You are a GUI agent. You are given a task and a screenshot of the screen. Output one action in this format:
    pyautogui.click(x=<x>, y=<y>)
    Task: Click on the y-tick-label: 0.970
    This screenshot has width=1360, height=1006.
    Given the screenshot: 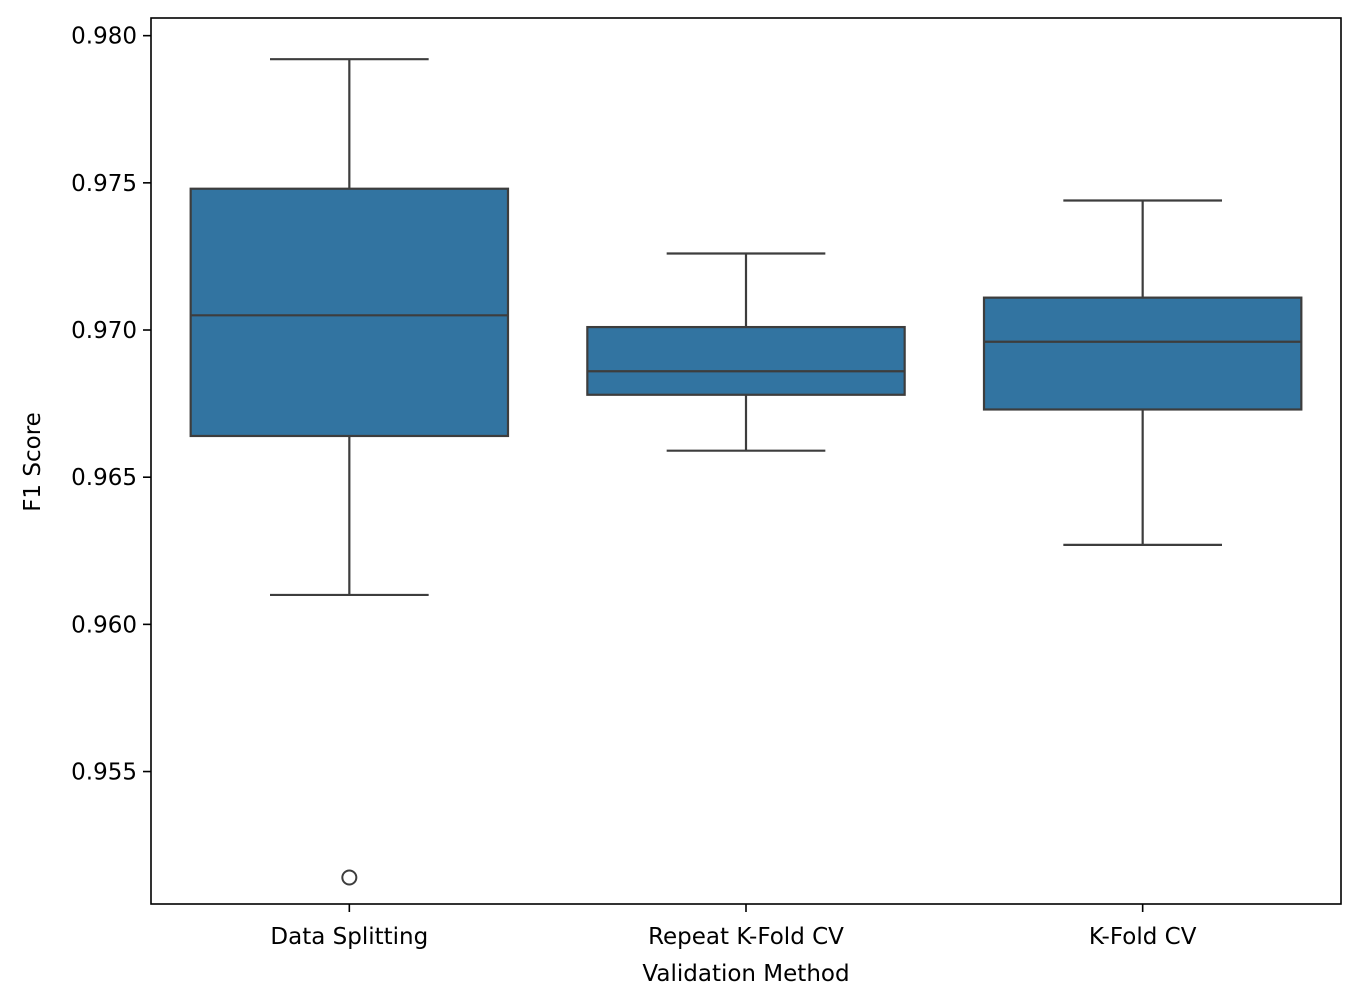 What is the action you would take?
    pyautogui.click(x=104, y=331)
    